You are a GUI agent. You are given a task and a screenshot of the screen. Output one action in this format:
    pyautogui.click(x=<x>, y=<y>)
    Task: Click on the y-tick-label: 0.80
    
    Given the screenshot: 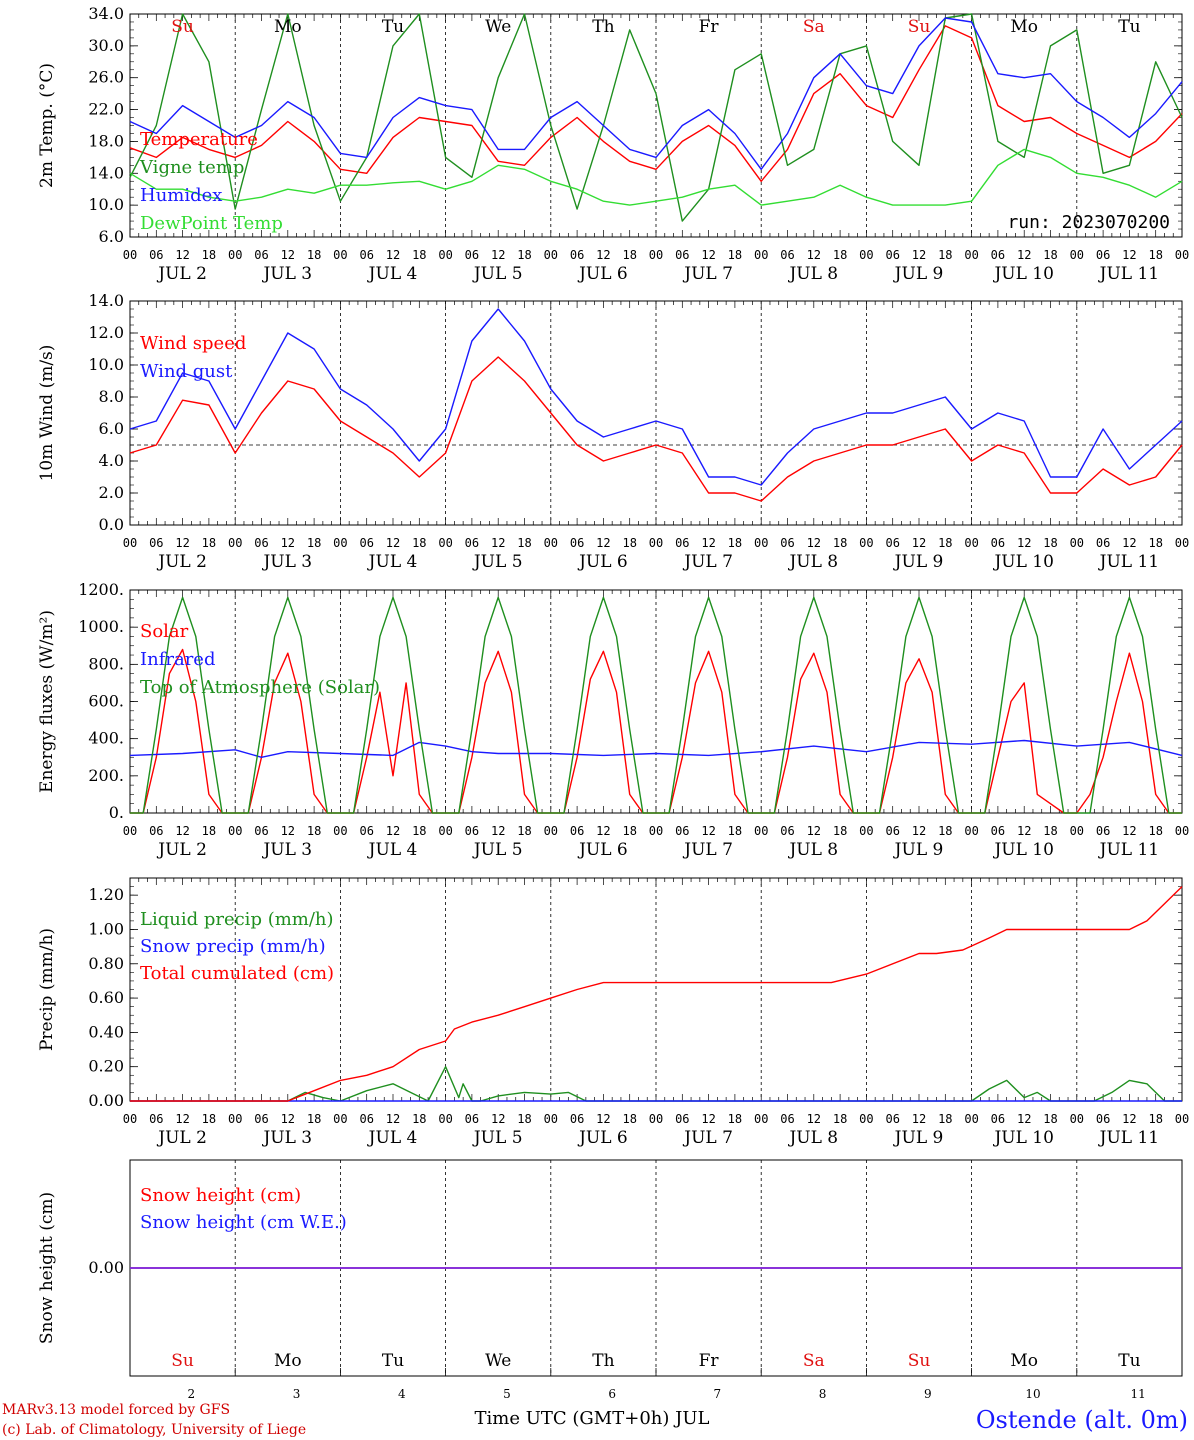 What is the action you would take?
    pyautogui.click(x=106, y=963)
    